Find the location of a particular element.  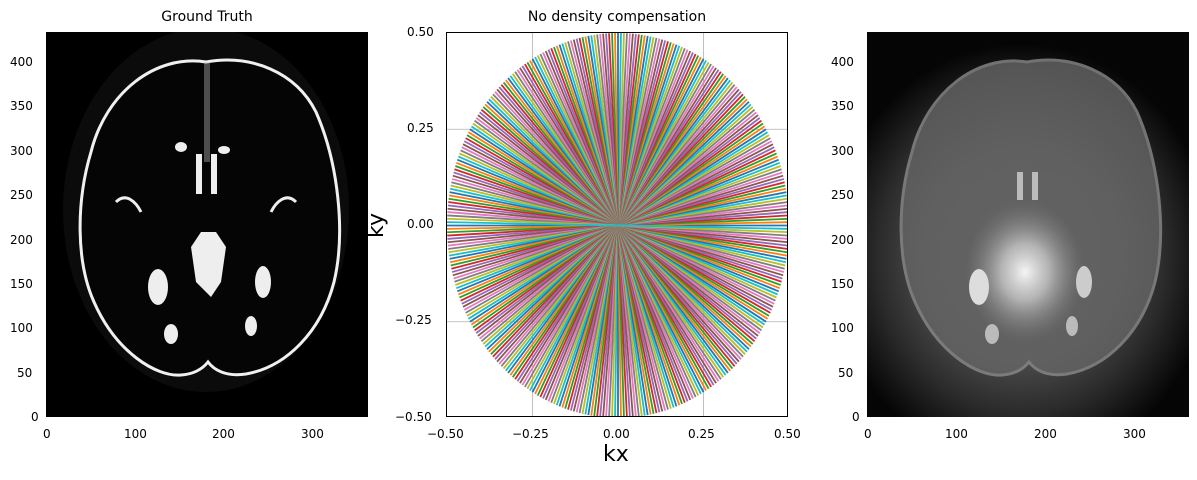

ytick: 0.25 is located at coordinates (420, 128).